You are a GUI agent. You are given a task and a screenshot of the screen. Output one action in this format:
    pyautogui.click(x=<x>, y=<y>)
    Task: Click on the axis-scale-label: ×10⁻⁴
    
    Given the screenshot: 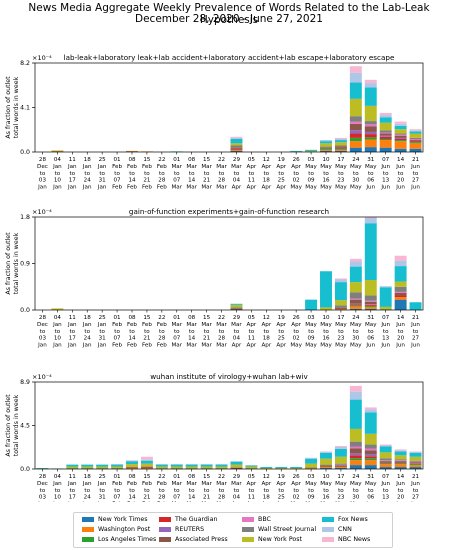 What is the action you would take?
    pyautogui.click(x=42, y=377)
    